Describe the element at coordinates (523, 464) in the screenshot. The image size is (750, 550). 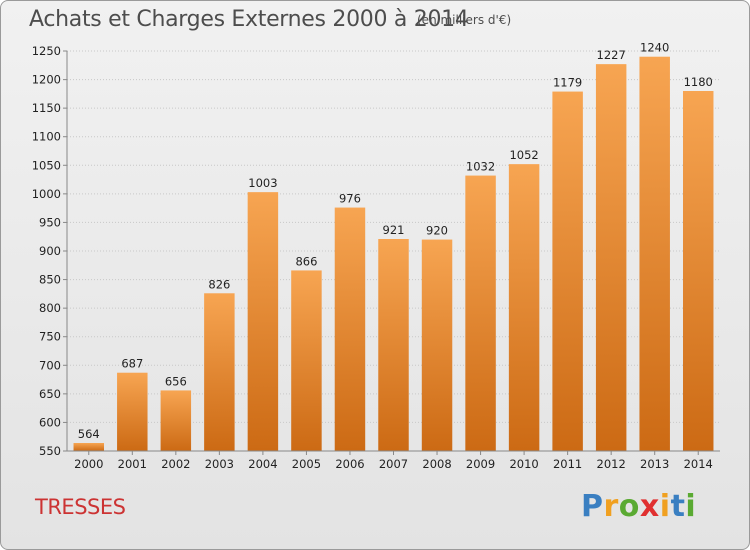
I see `x-tick-label: 2010` at that location.